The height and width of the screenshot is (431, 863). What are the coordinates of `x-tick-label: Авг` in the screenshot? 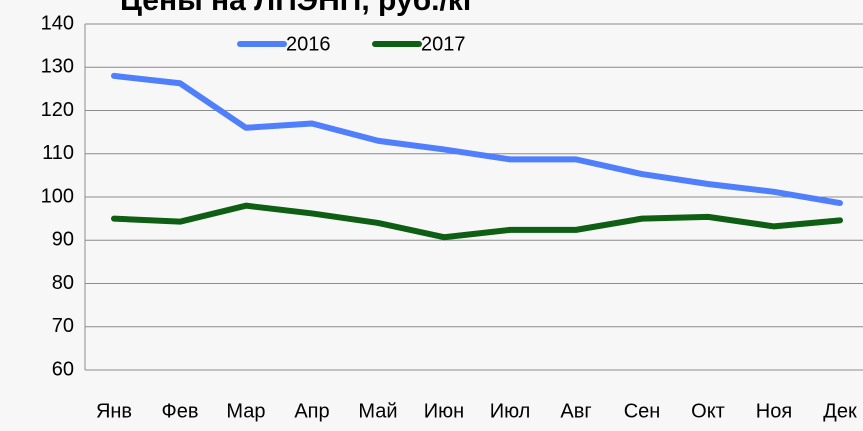 It's located at (575, 411).